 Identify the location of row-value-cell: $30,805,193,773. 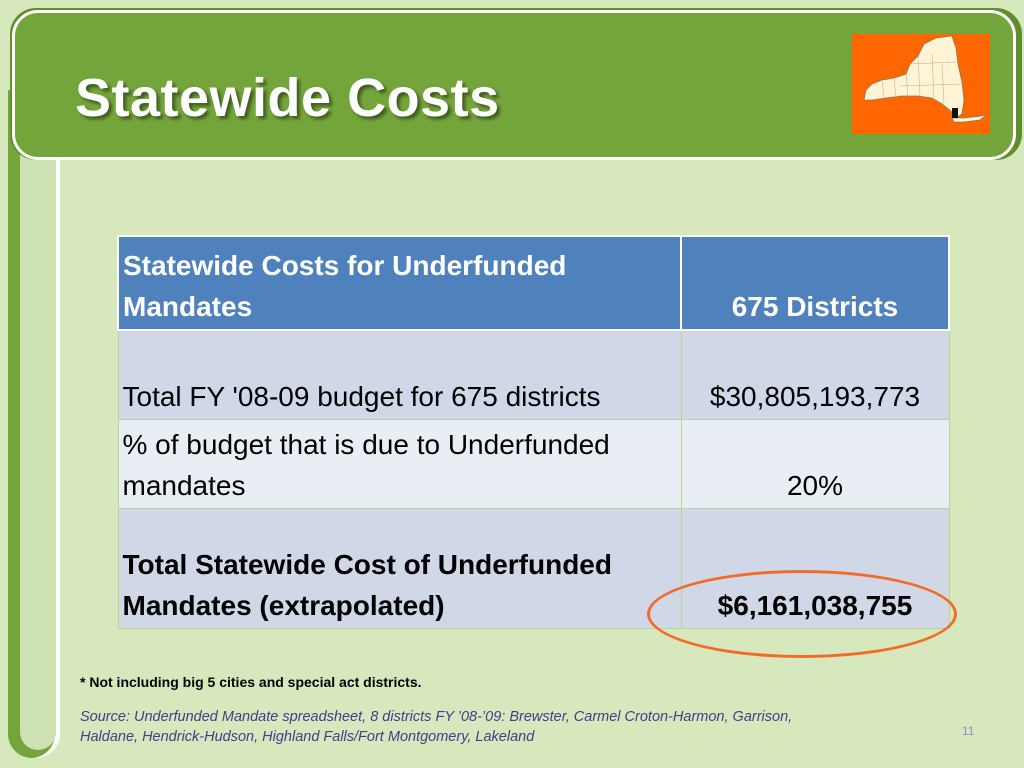
(815, 374).